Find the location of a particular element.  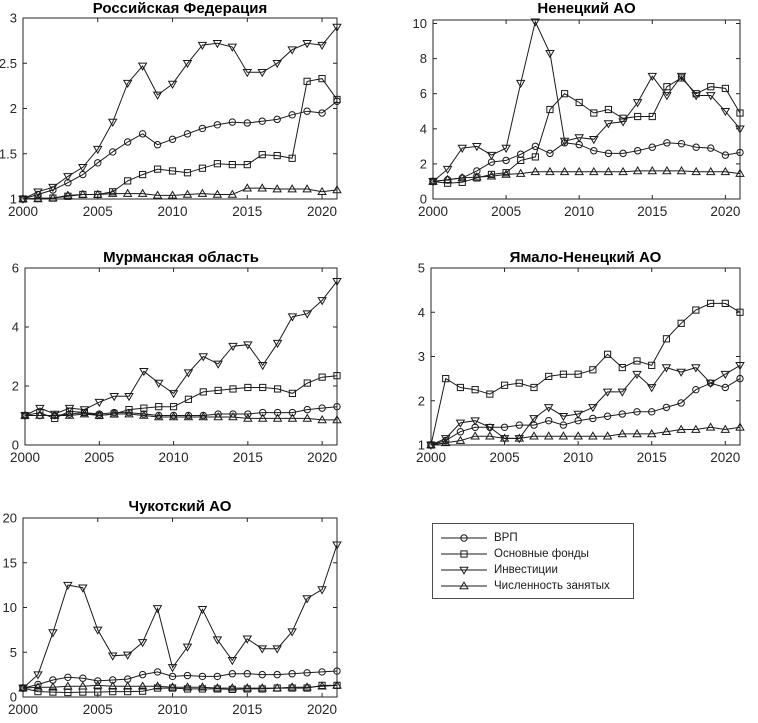

y-tick-label: 20 is located at coordinates (10, 518).